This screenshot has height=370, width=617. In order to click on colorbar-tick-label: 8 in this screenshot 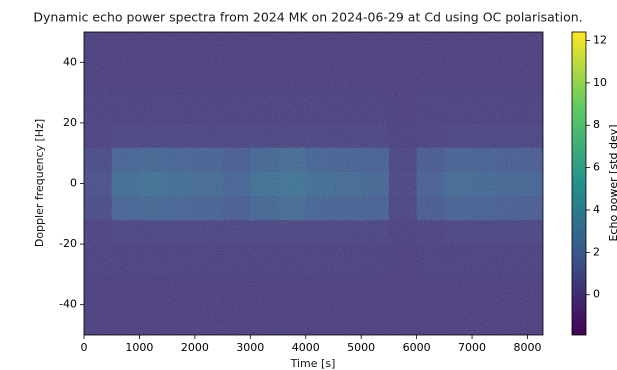, I will do `click(596, 124)`.